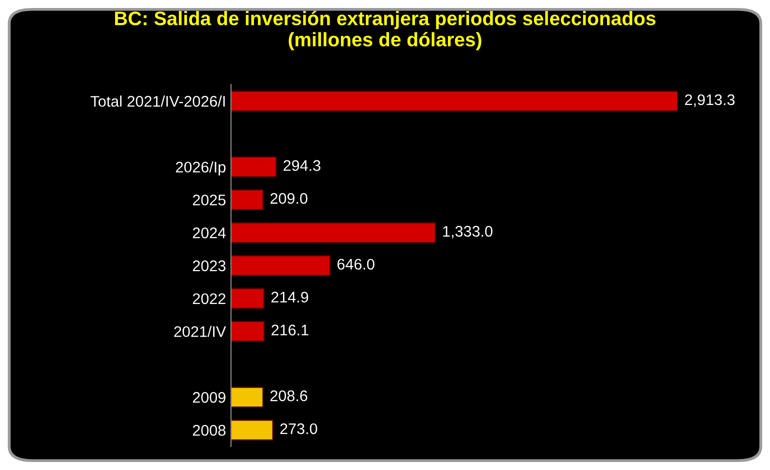 Image resolution: width=770 pixels, height=470 pixels. I want to click on data-label: 214.9, so click(289, 297).